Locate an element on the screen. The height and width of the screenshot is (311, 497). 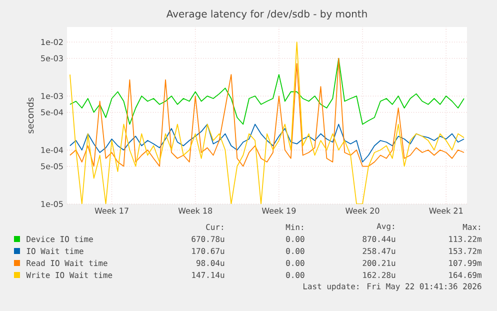
line-series is located at coordinates (267, 143).